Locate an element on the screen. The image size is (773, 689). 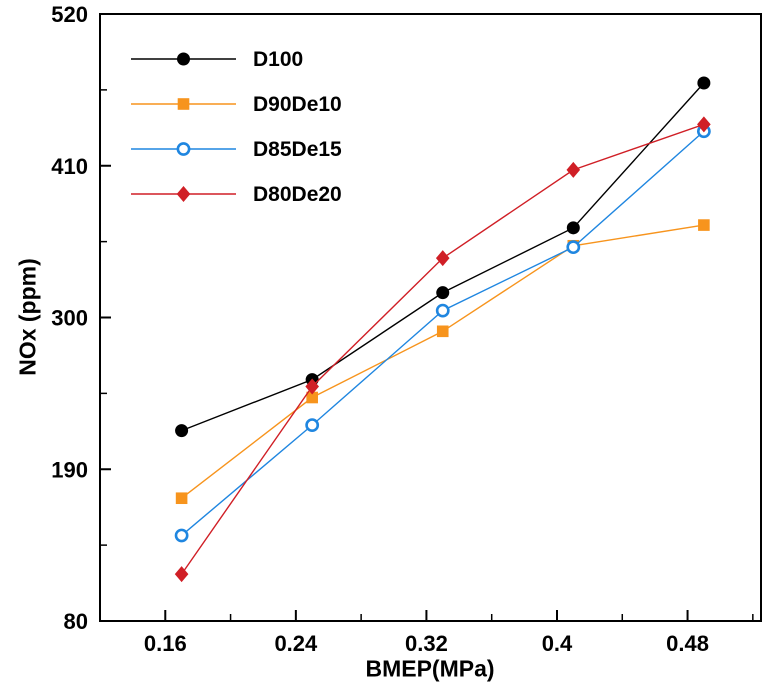
legend-label: D90De10 is located at coordinates (297, 104).